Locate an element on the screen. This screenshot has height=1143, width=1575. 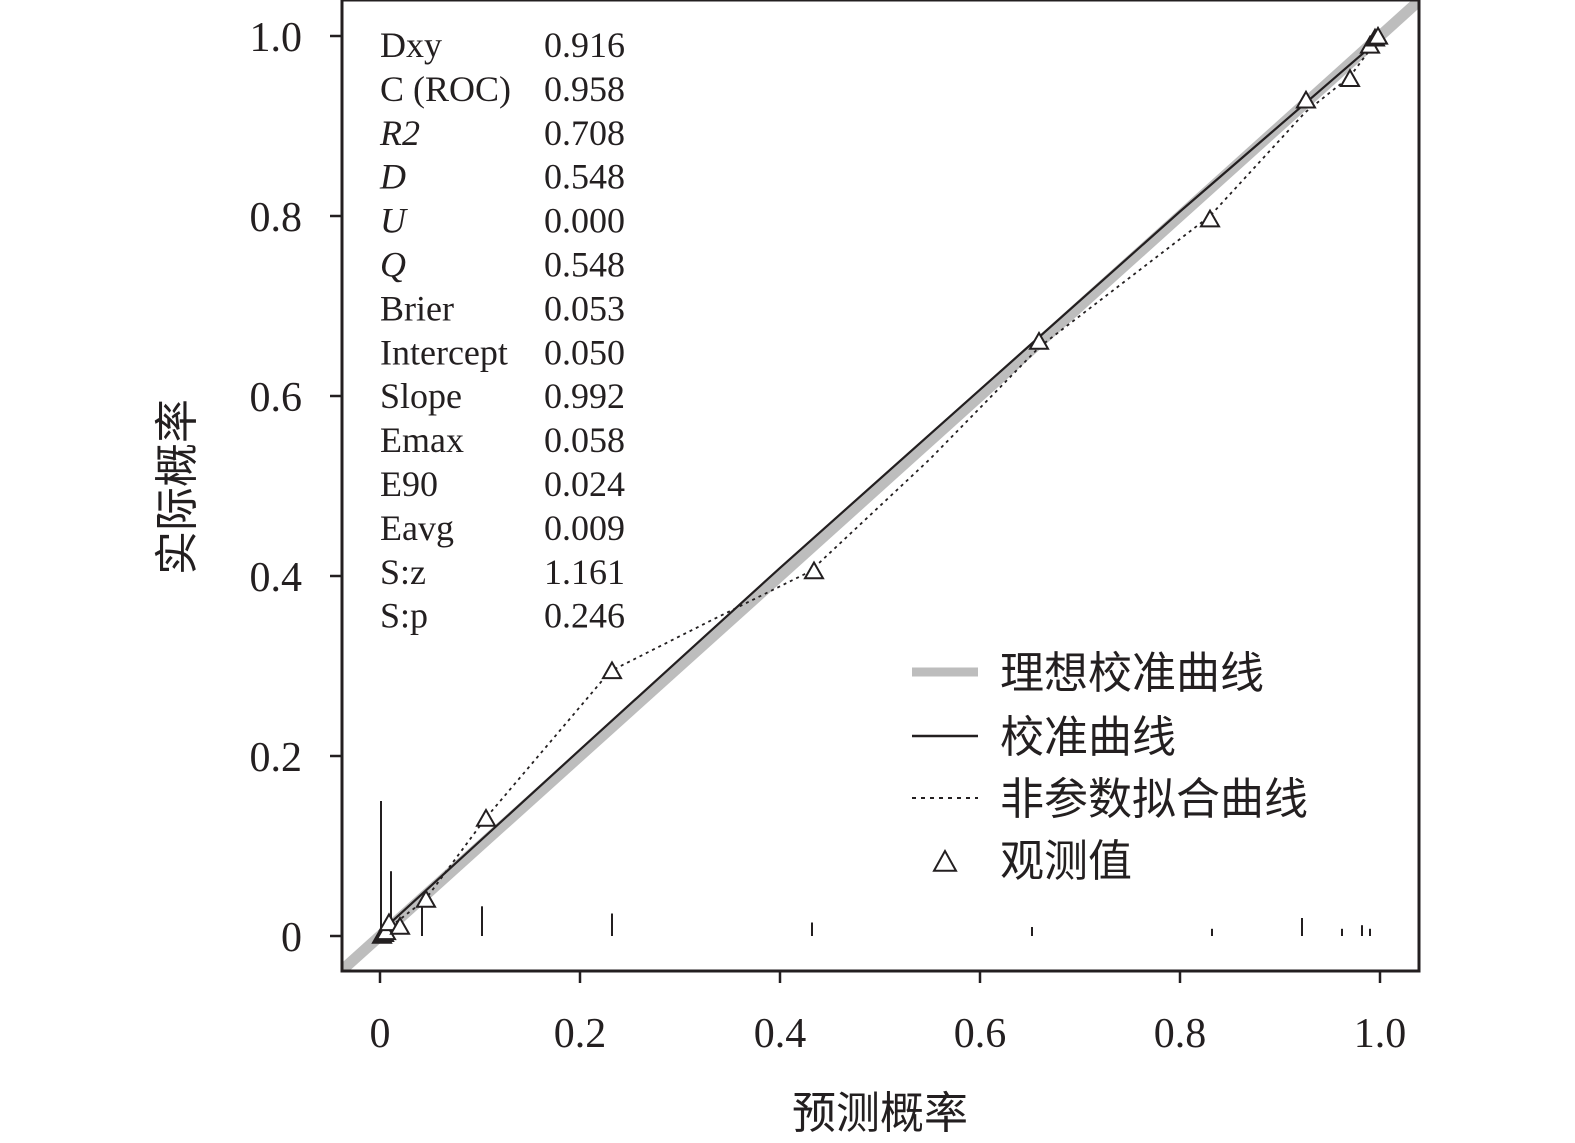
stat-name: C (ROC) is located at coordinates (445, 89).